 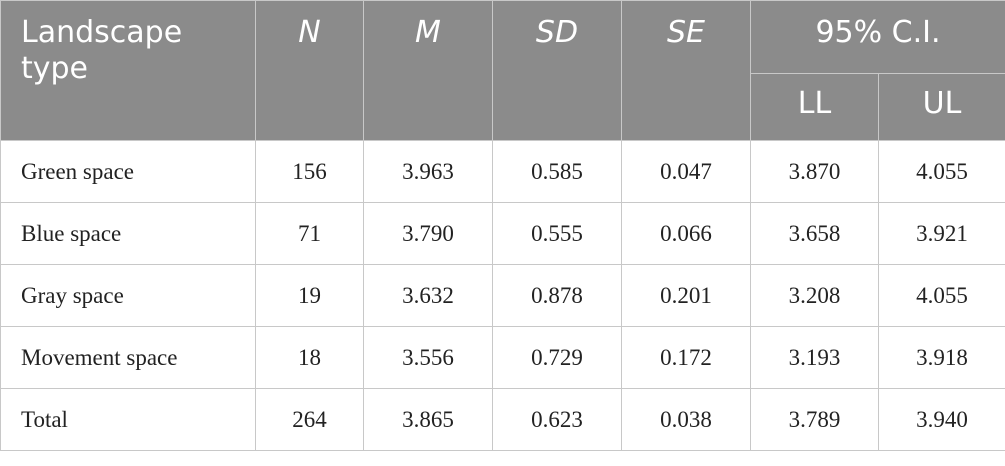 I want to click on table-cell: 264, so click(x=309, y=419).